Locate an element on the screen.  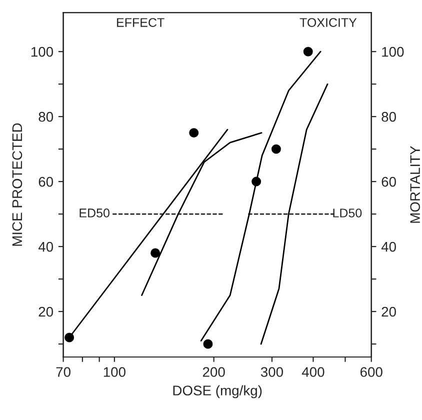
x-axis-title: DOSE (mg/kg) is located at coordinates (217, 391).